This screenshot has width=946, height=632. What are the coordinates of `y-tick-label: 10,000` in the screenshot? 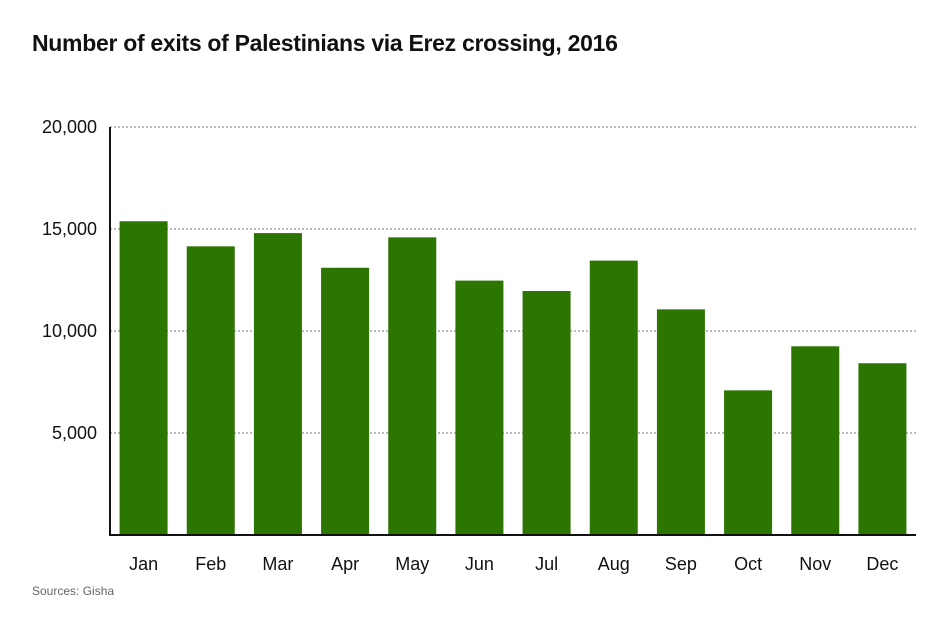 It's located at (69, 331).